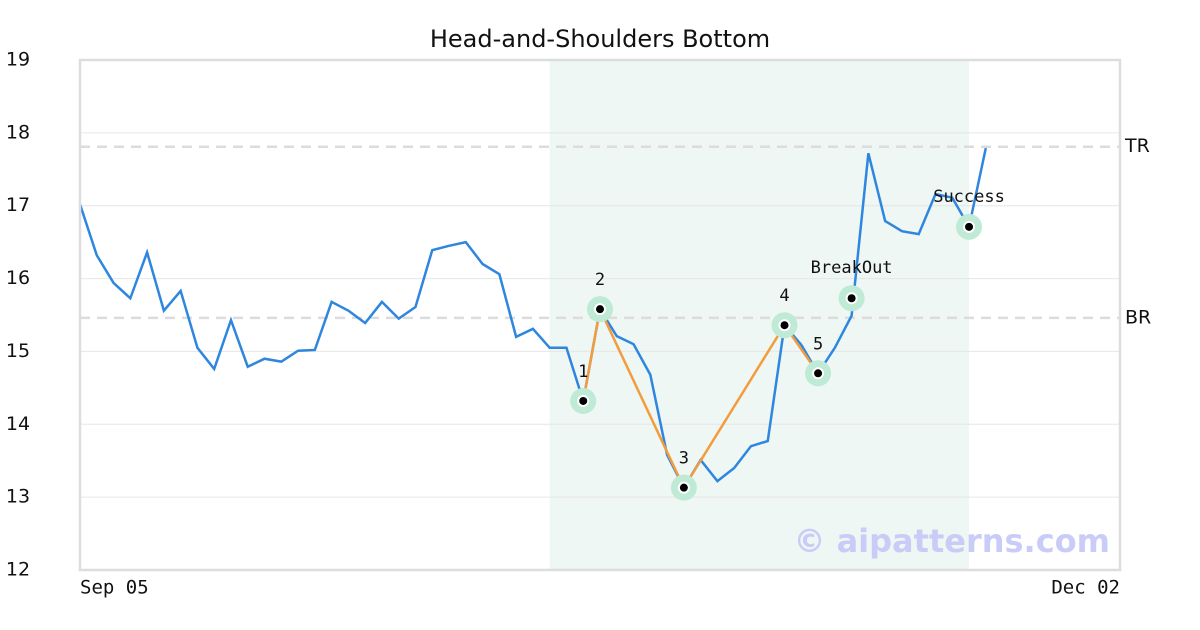 The height and width of the screenshot is (630, 1200). I want to click on reference-label: BR, so click(1138, 317).